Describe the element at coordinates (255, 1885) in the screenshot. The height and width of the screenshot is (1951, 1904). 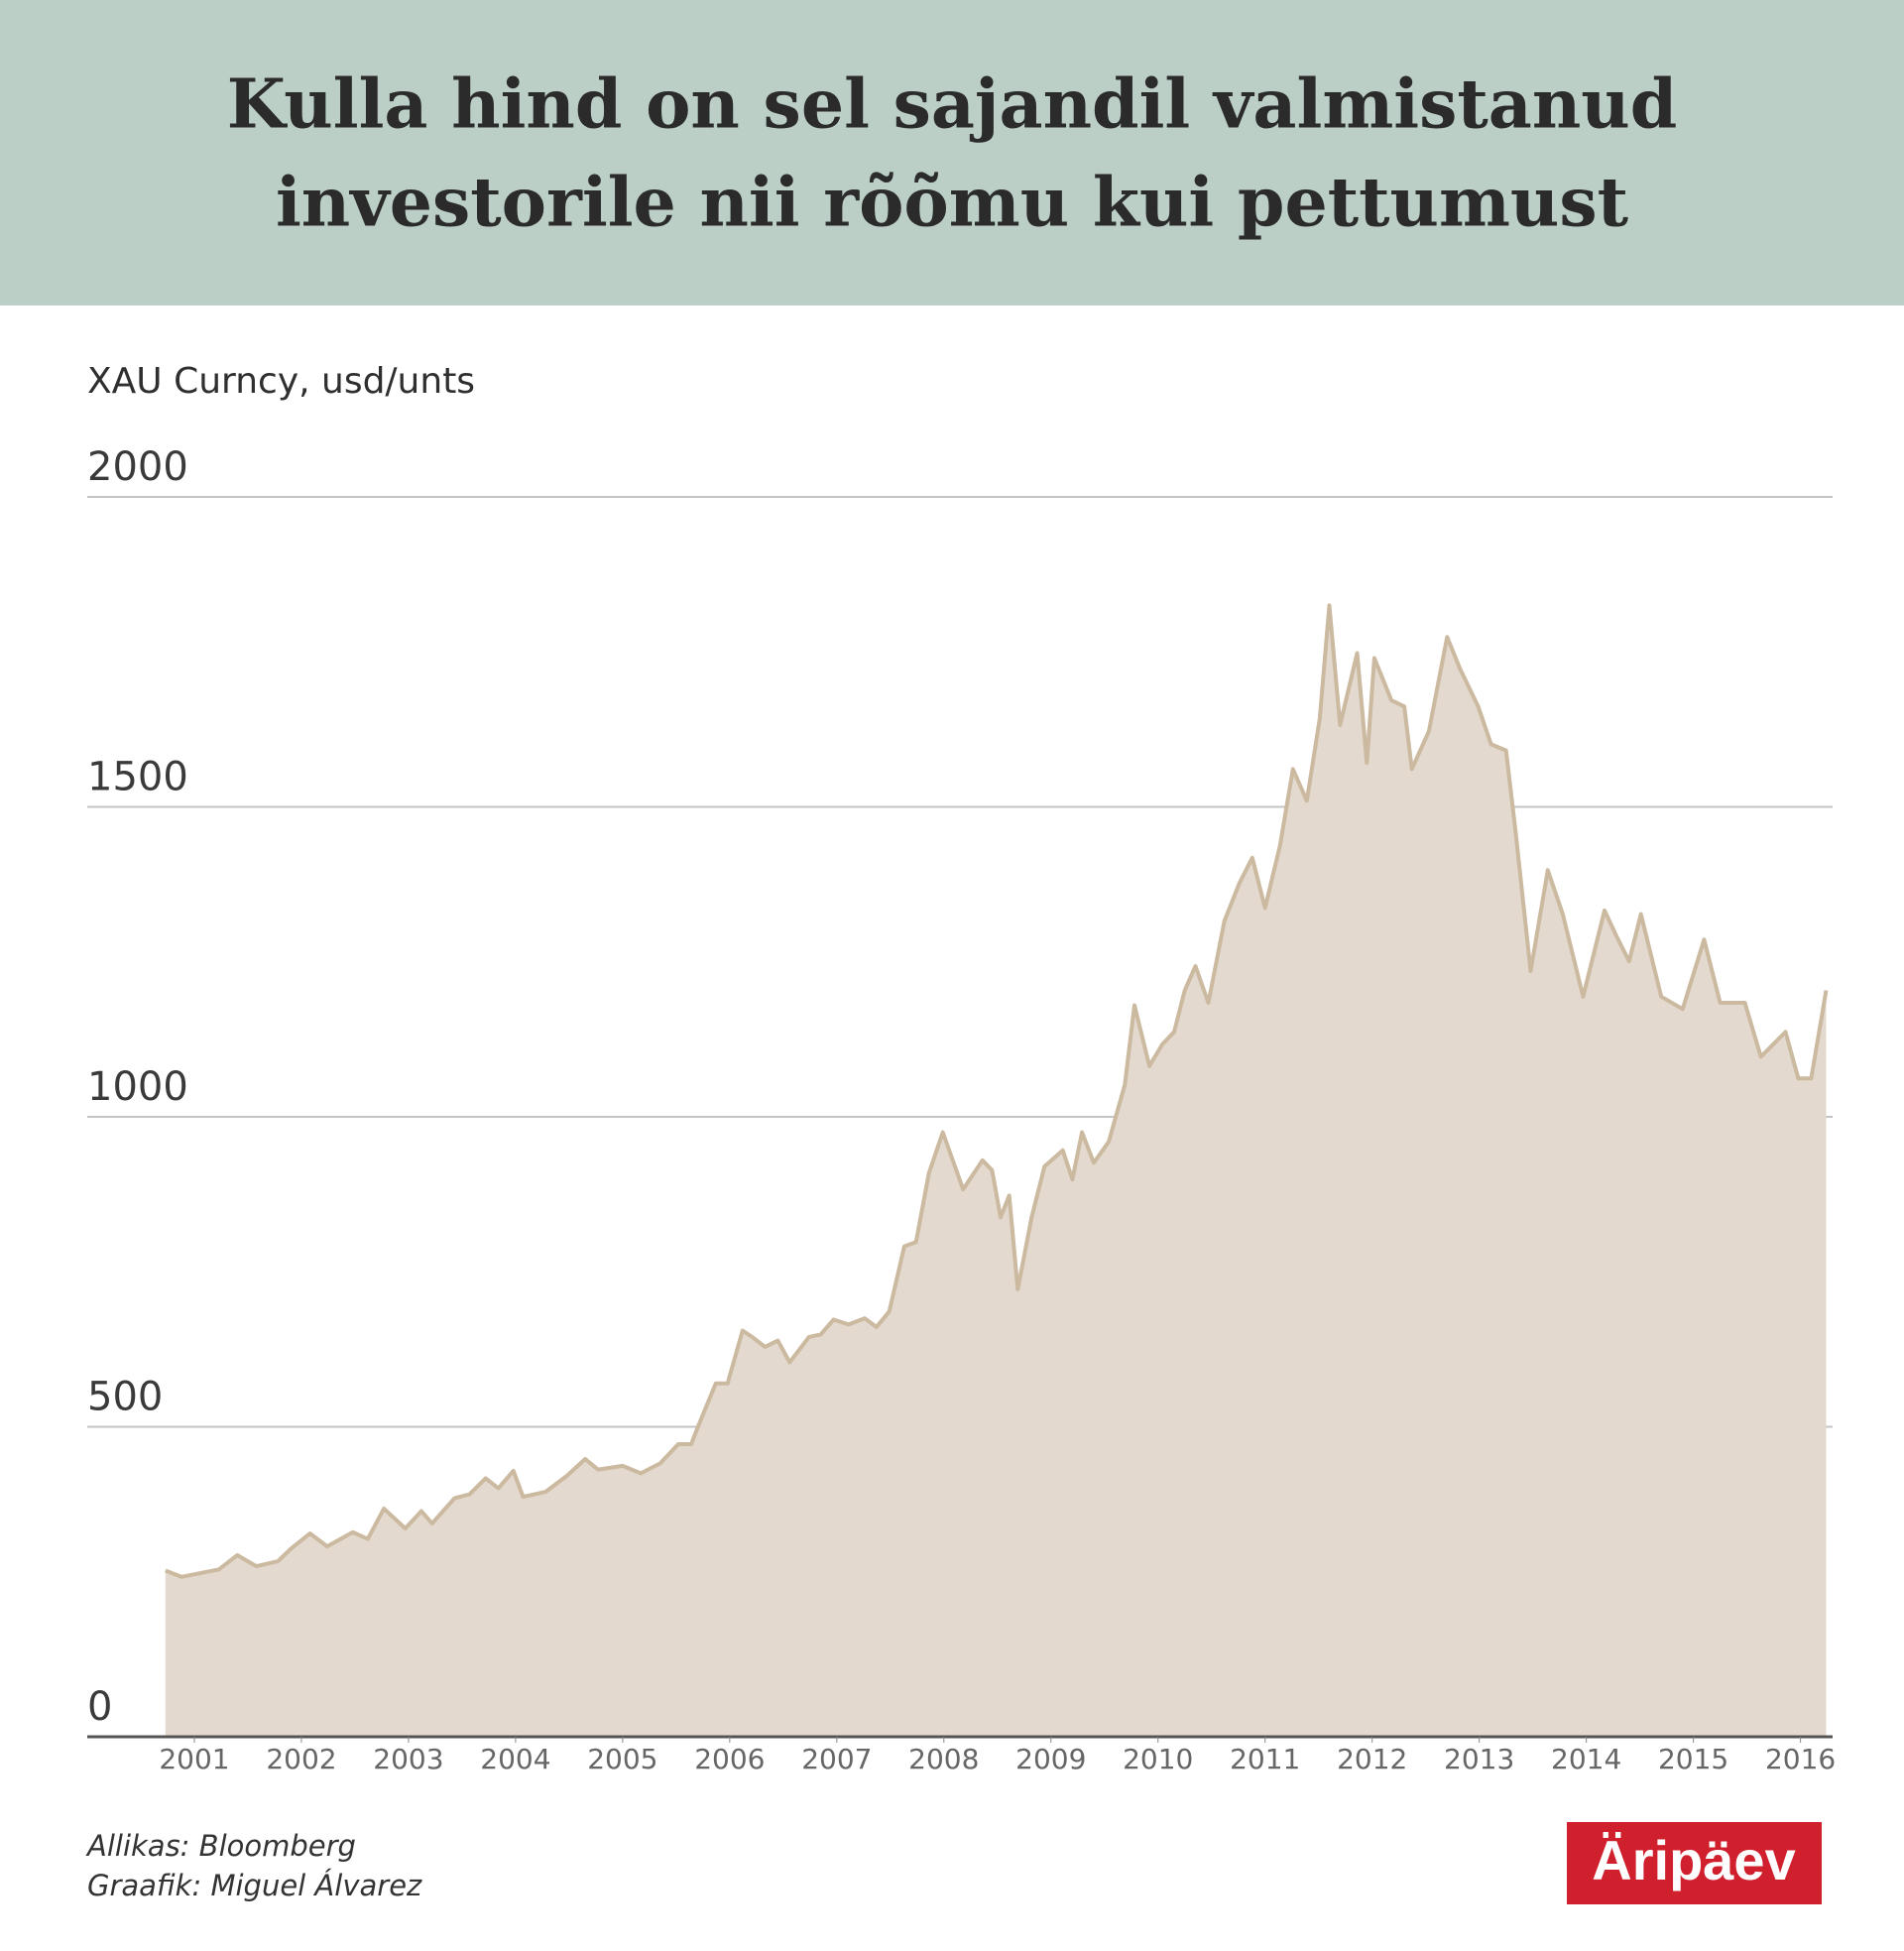
I see `credit: Graafik: Miguel Álvarez` at that location.